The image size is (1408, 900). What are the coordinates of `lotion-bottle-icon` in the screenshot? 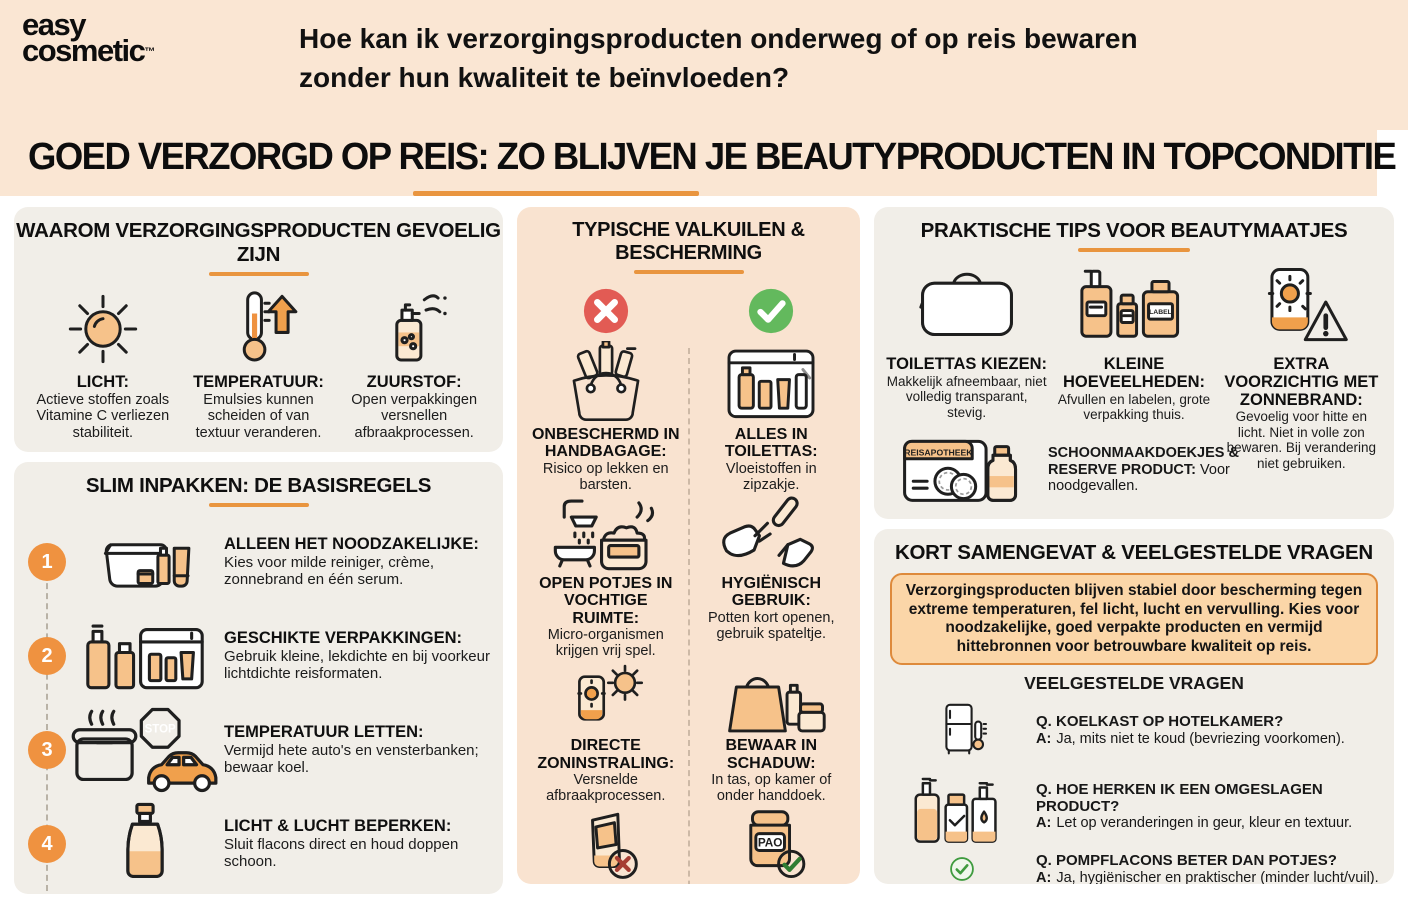 It's located at (145, 844).